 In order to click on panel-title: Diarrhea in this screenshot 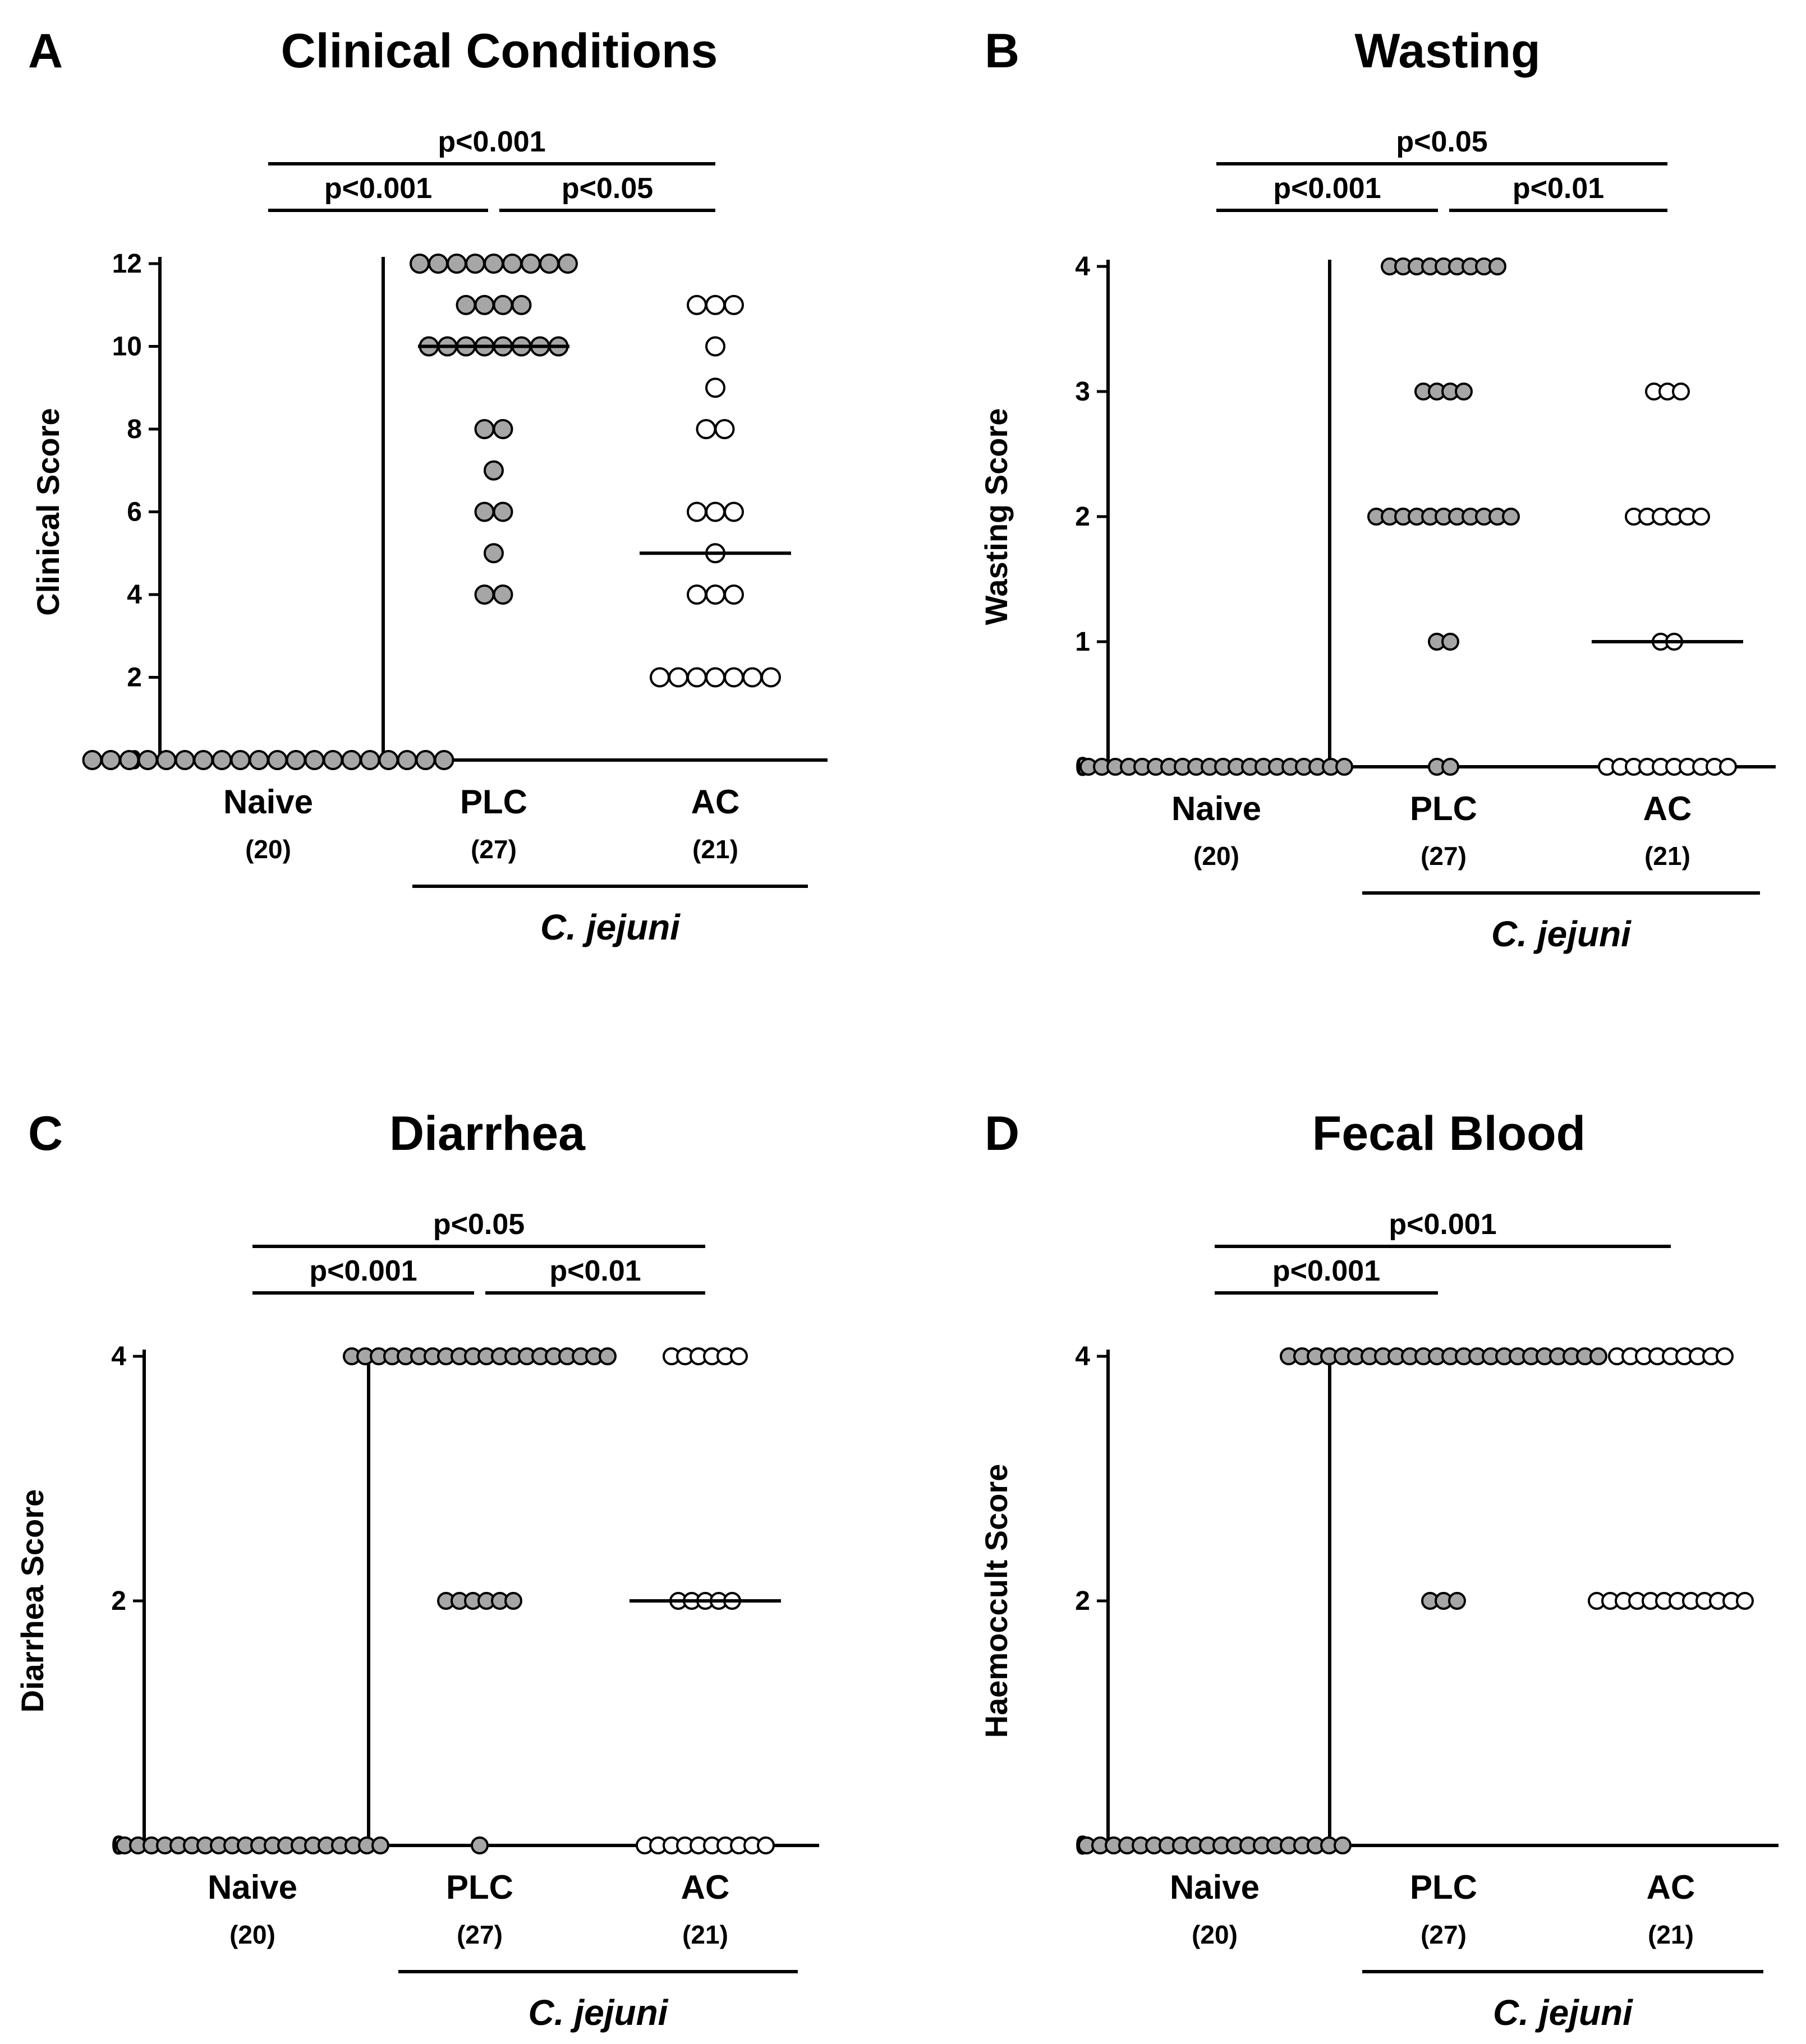, I will do `click(487, 1134)`.